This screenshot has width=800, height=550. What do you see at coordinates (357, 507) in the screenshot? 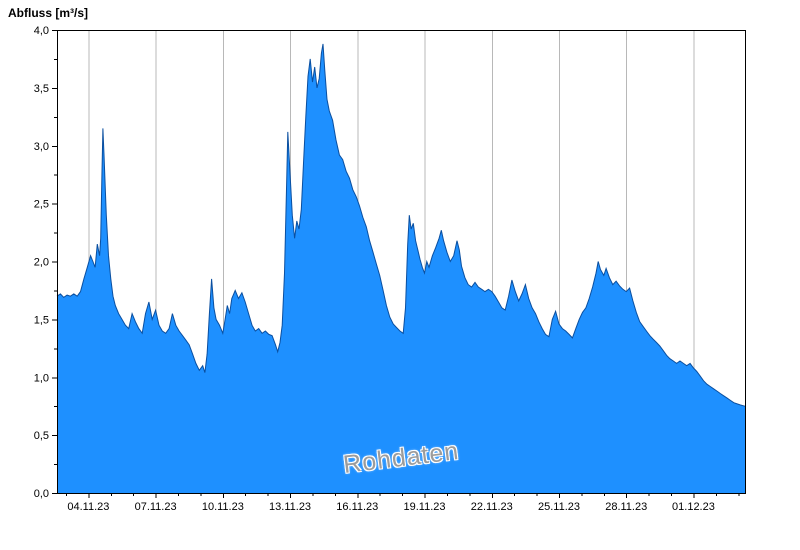
I see `x-tick-label: 16.11.23` at bounding box center [357, 507].